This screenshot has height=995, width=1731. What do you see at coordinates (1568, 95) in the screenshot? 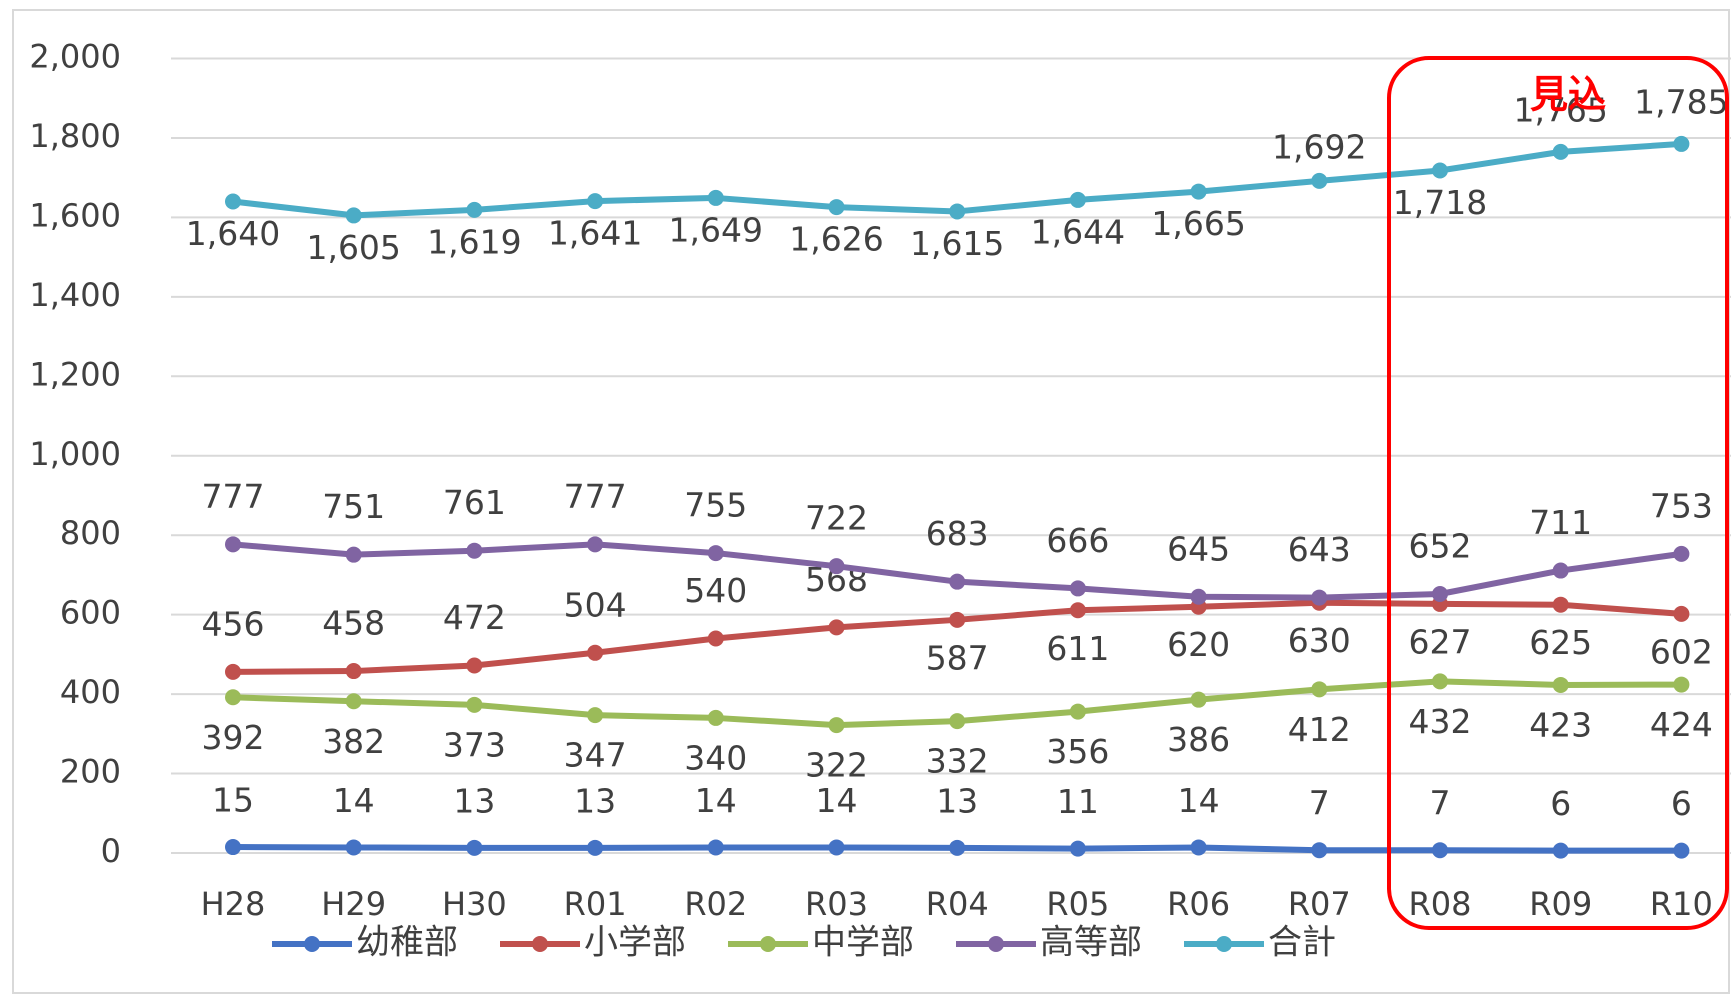
I see `annotation: 見込` at bounding box center [1568, 95].